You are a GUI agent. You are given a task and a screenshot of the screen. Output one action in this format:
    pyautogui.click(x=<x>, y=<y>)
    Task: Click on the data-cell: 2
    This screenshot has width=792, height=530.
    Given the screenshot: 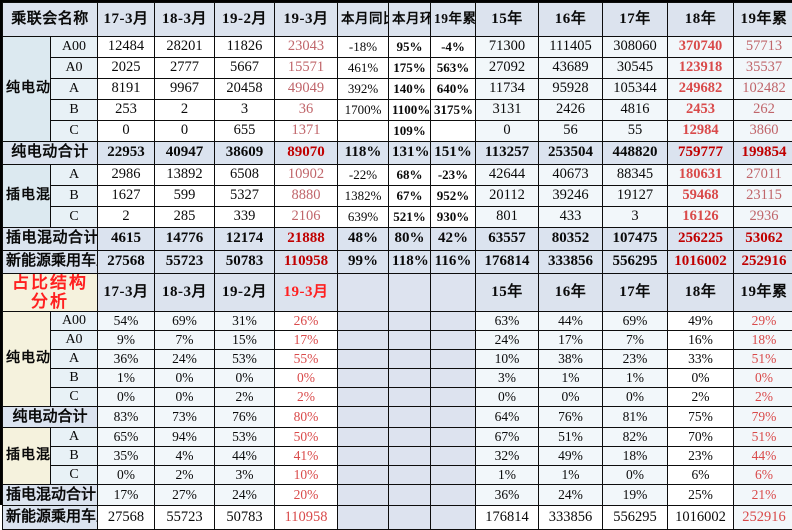 What is the action you would take?
    pyautogui.click(x=126, y=217)
    